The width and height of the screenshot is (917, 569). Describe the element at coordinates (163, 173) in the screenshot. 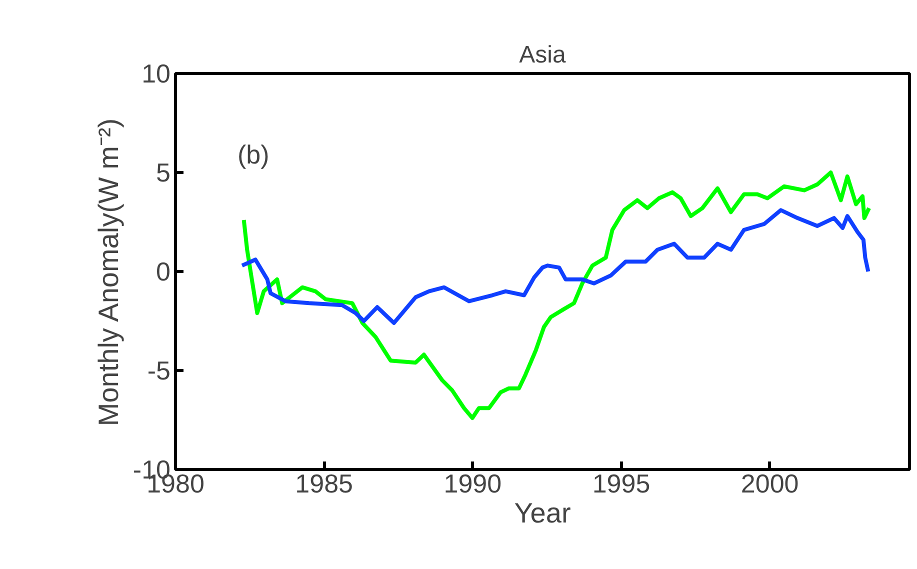

I see `y-tick-label: 5` at that location.